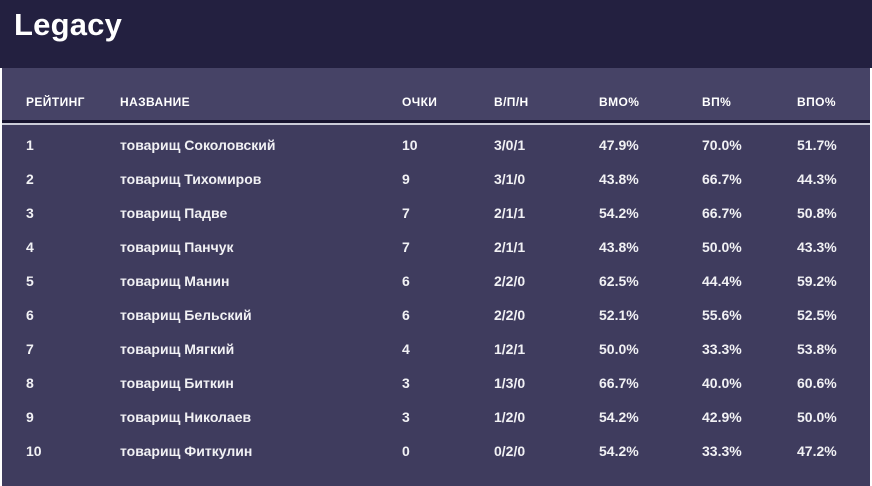 The width and height of the screenshot is (872, 486). What do you see at coordinates (510, 145) in the screenshot?
I see `cell-wld: 3/0/1` at bounding box center [510, 145].